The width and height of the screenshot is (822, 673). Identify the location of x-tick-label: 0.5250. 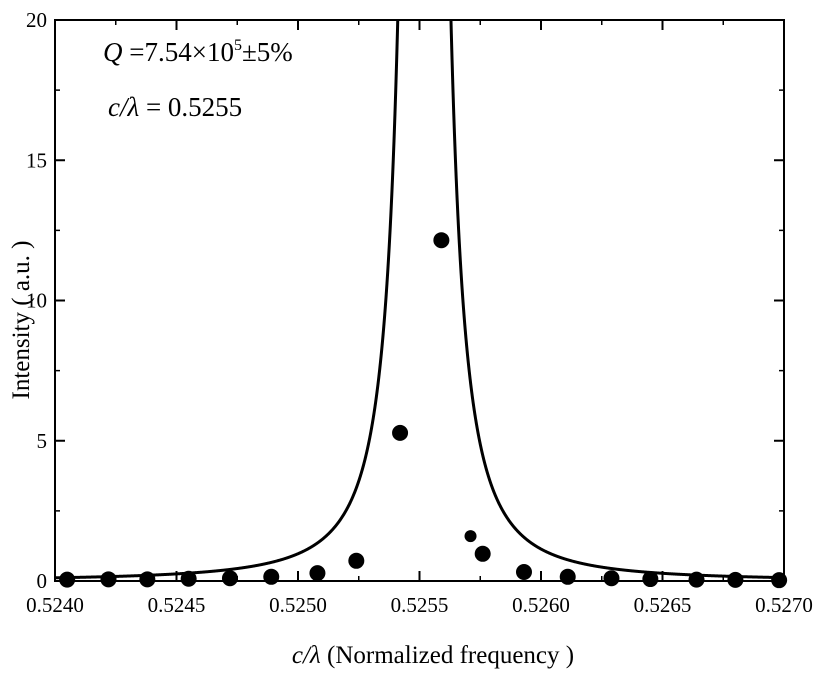
(298, 605).